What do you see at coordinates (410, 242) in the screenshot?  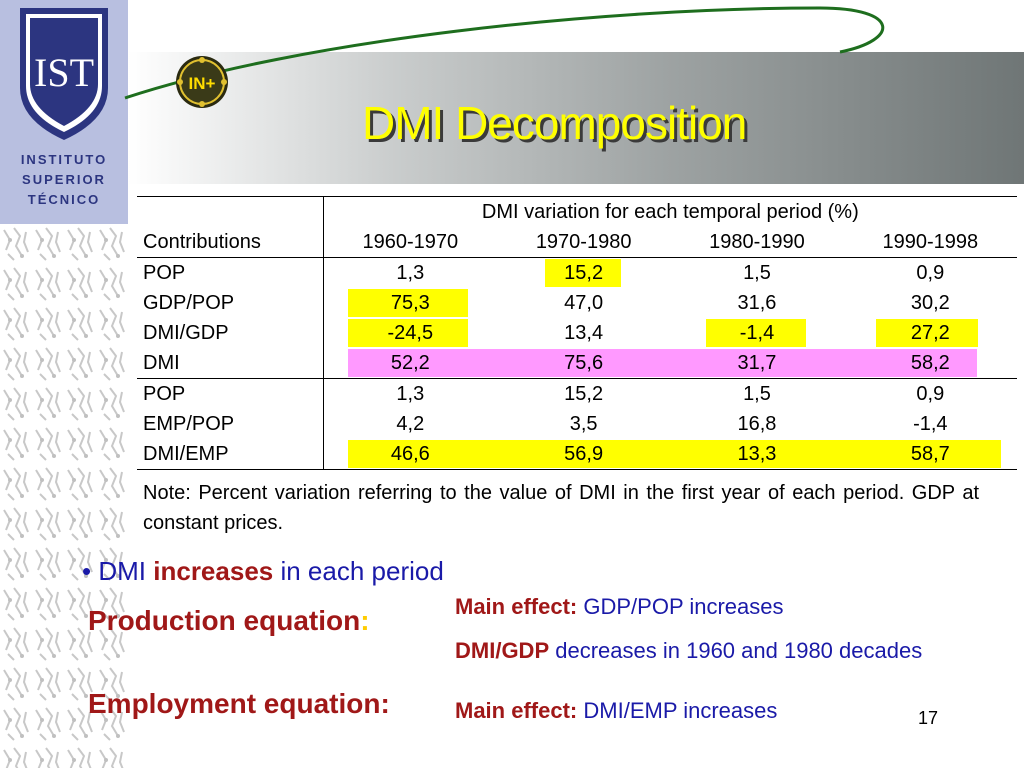 I see `period-header: 1960-1970` at bounding box center [410, 242].